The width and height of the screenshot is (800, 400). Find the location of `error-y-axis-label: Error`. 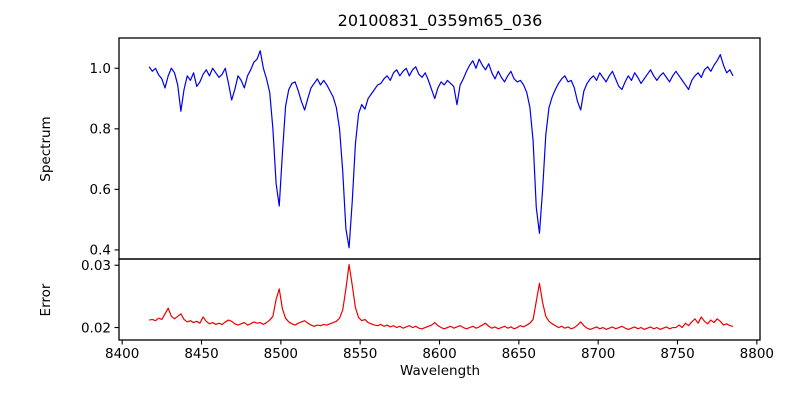

error-y-axis-label: Error is located at coordinates (46, 300).